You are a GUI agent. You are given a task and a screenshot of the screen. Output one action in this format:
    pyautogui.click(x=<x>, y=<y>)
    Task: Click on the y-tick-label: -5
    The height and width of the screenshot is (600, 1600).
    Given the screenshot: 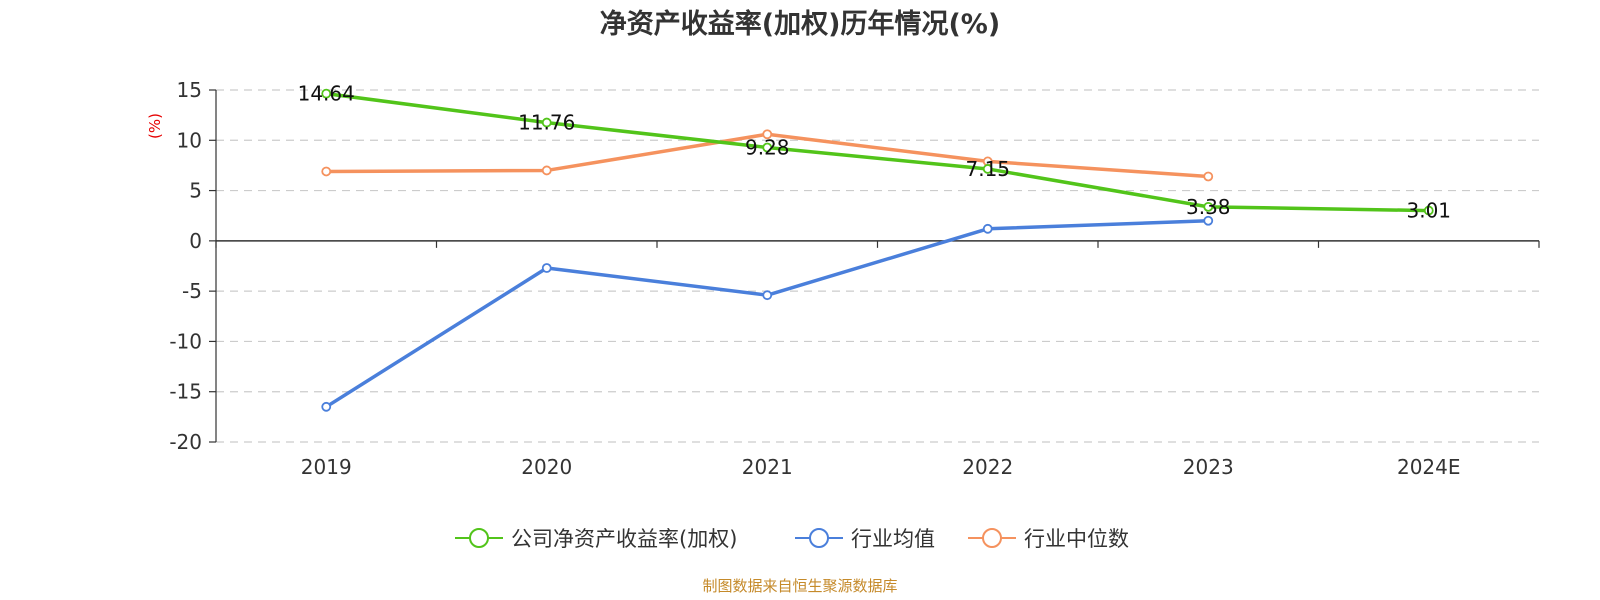 What is the action you would take?
    pyautogui.click(x=192, y=291)
    